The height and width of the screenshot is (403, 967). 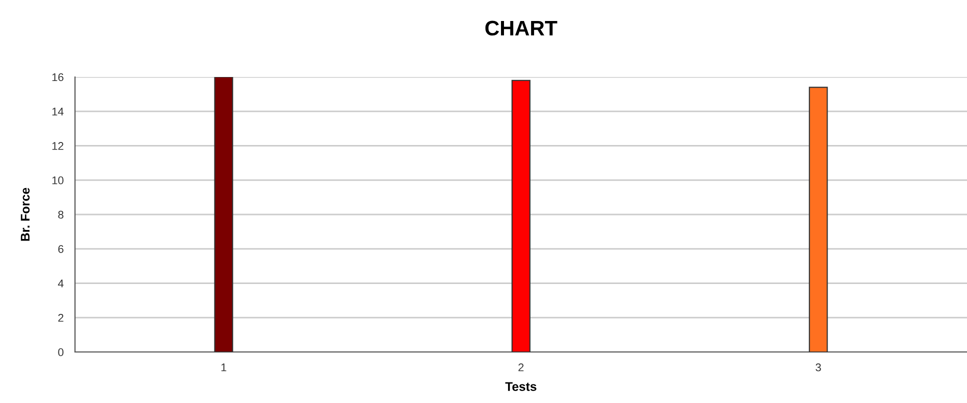 What do you see at coordinates (61, 284) in the screenshot?
I see `y-tick-label: 4` at bounding box center [61, 284].